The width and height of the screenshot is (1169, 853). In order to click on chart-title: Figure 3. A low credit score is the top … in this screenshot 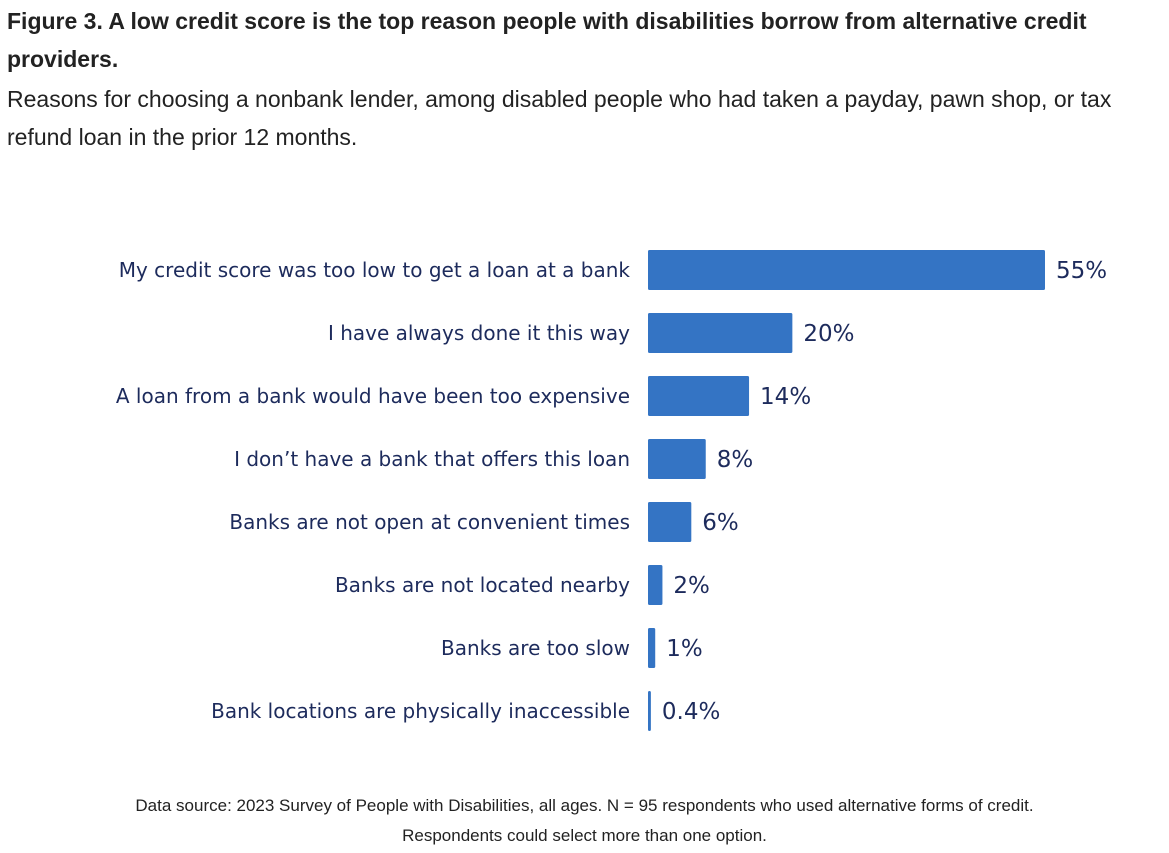, I will do `click(547, 40)`.